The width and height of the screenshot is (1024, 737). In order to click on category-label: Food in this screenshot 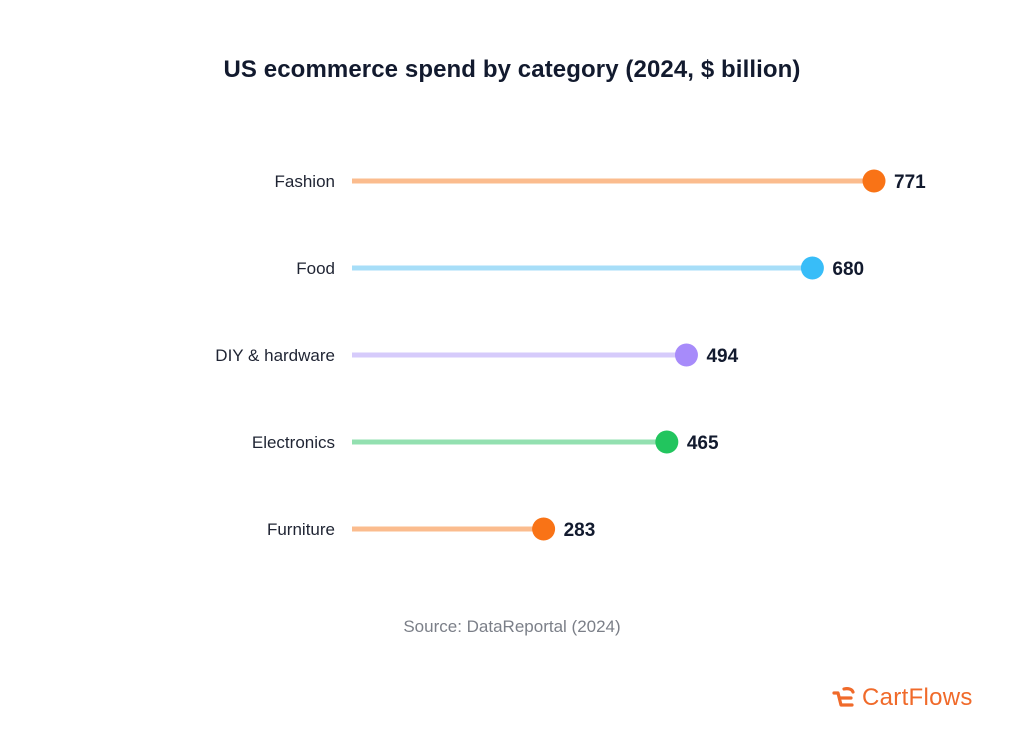, I will do `click(315, 268)`.